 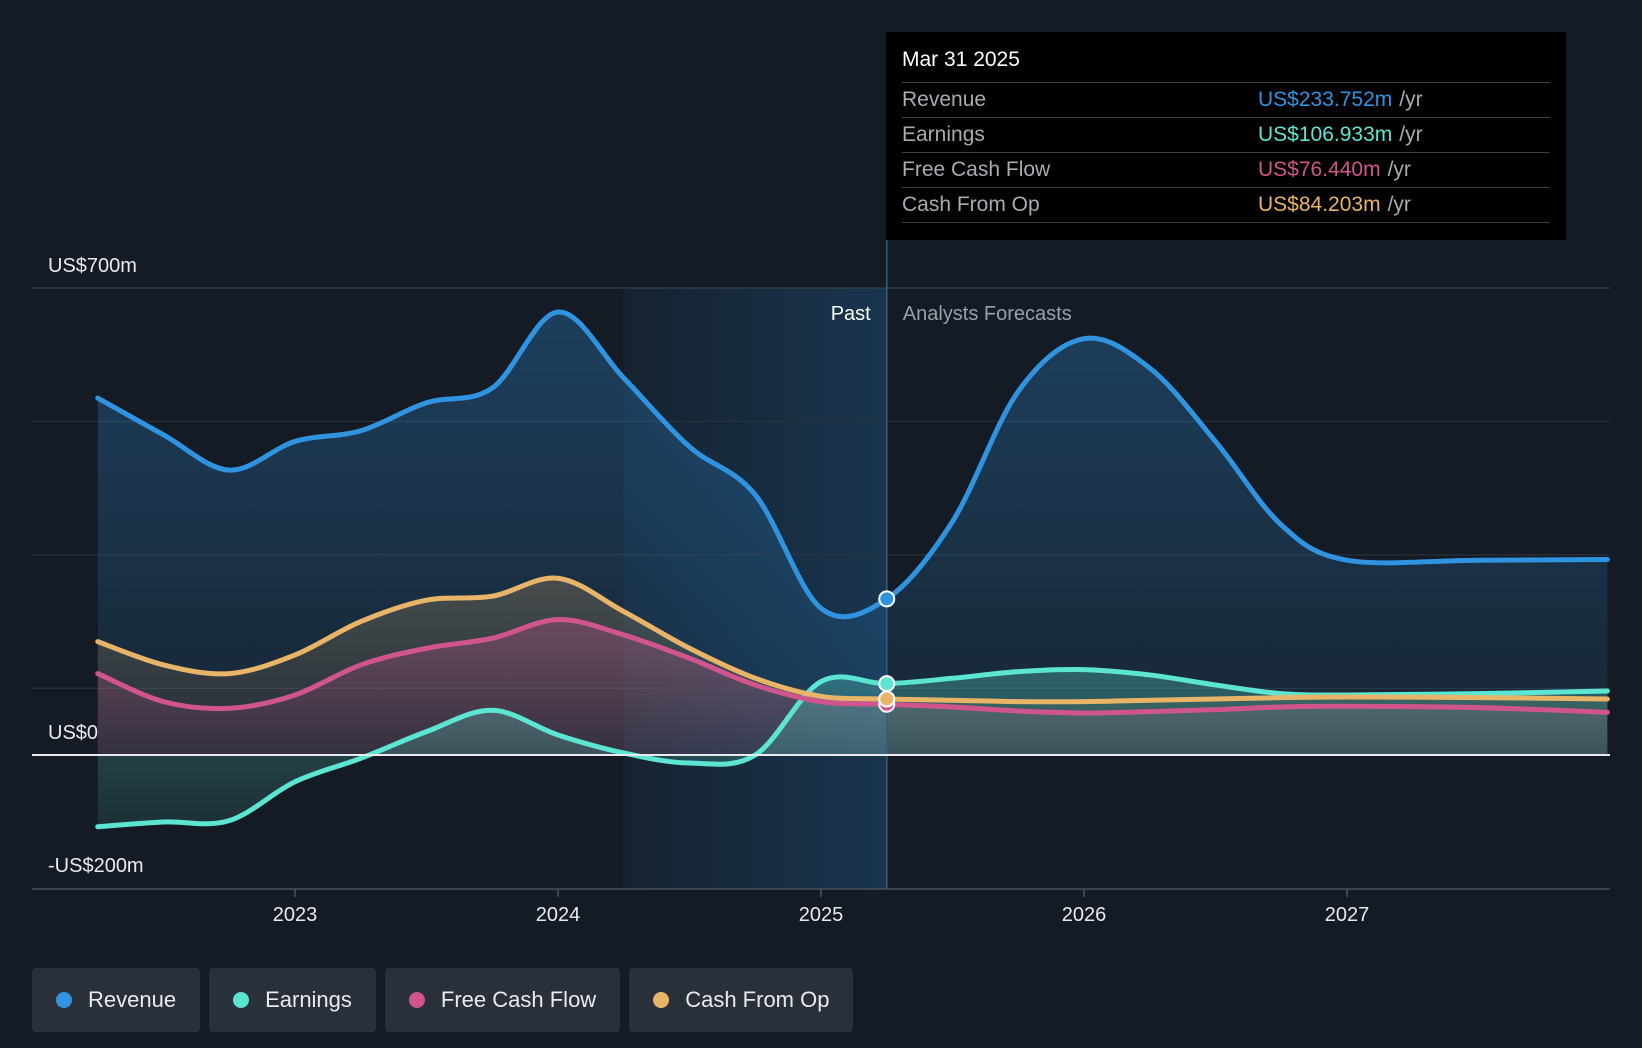 I want to click on cash-from-op-marker, so click(x=887, y=699).